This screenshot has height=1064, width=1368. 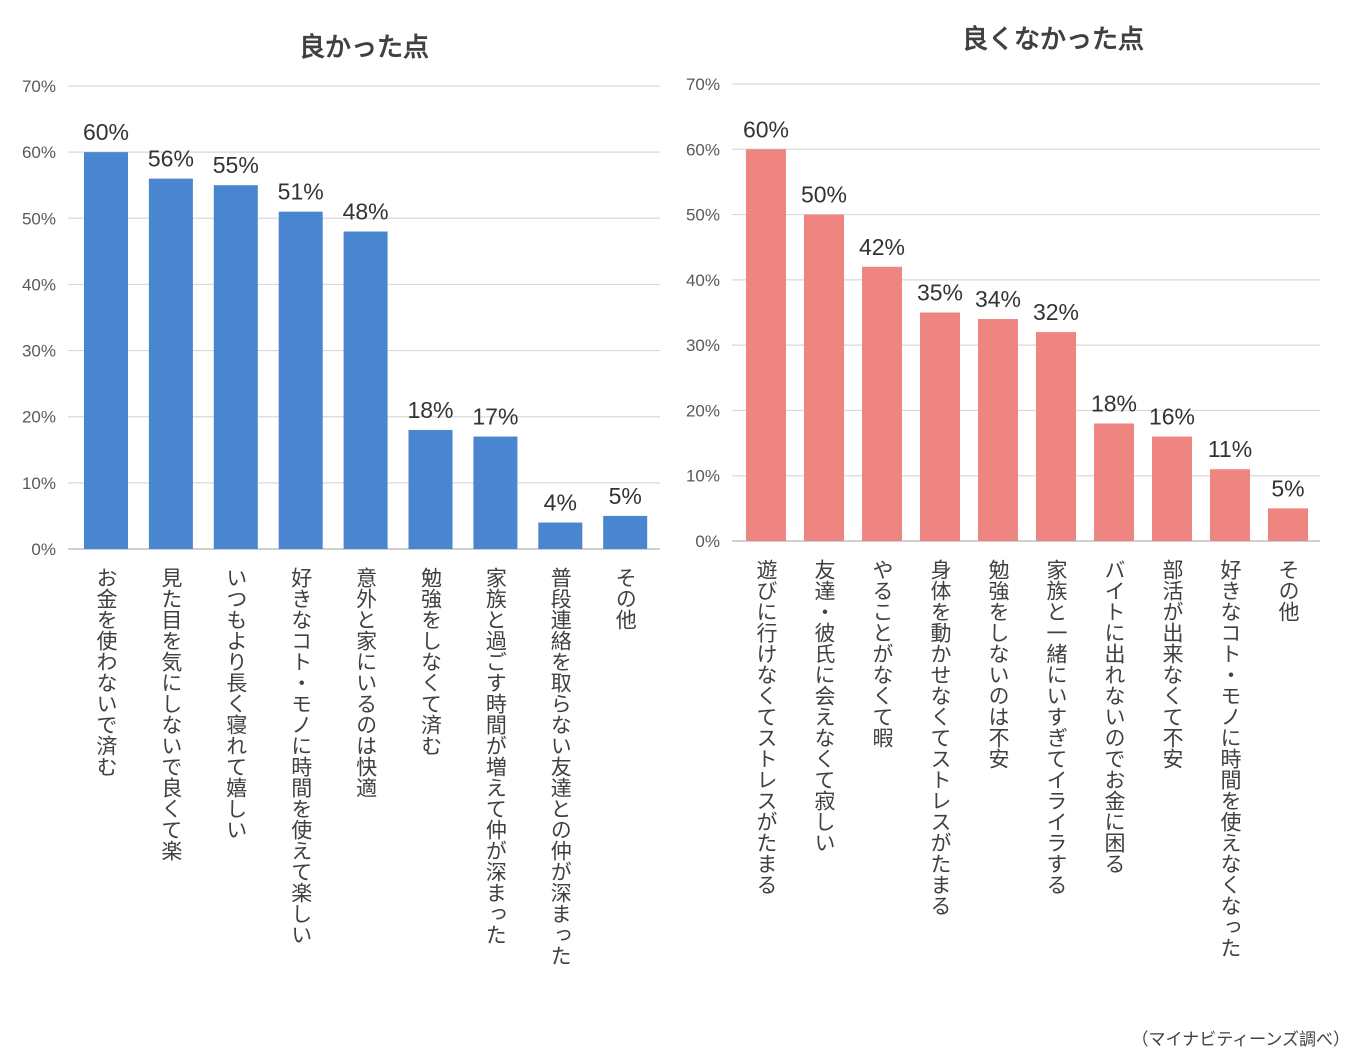 I want to click on bad-category-label: 部活が出来なくて不安, so click(x=1172, y=664).